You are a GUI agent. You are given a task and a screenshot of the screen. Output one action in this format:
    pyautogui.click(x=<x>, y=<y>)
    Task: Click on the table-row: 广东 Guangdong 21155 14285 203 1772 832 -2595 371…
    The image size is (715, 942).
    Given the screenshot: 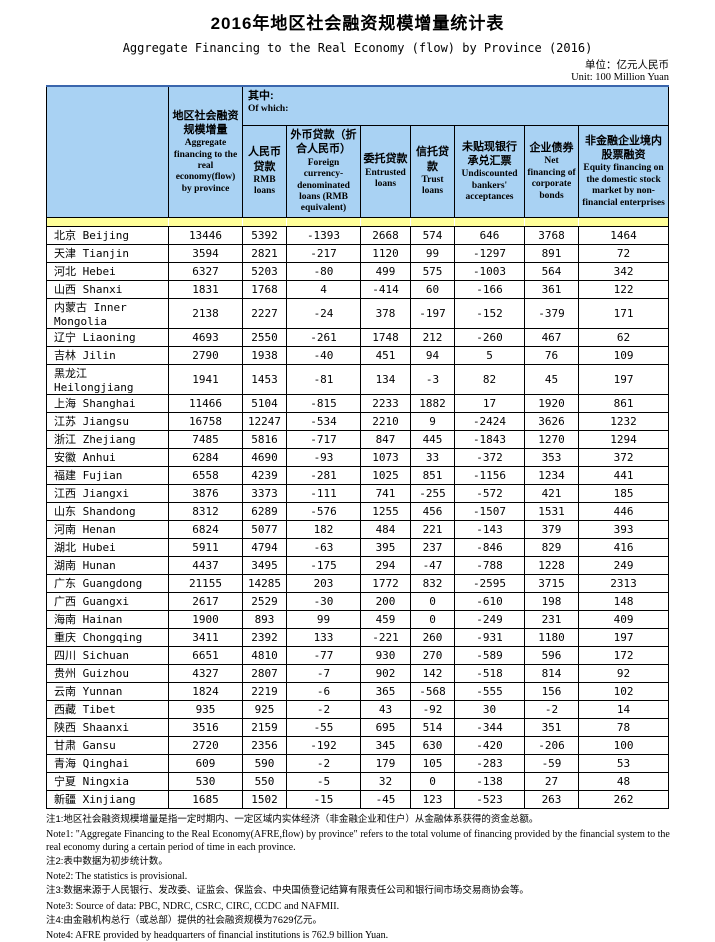 What is the action you would take?
    pyautogui.click(x=358, y=583)
    